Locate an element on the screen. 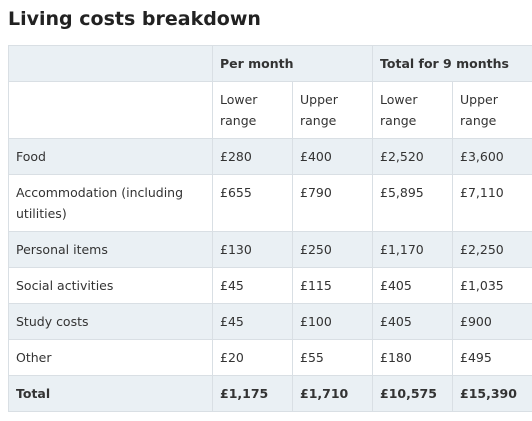 The height and width of the screenshot is (421, 532). data-row: Study costs £45 £100 £405 £900 is located at coordinates (270, 321).